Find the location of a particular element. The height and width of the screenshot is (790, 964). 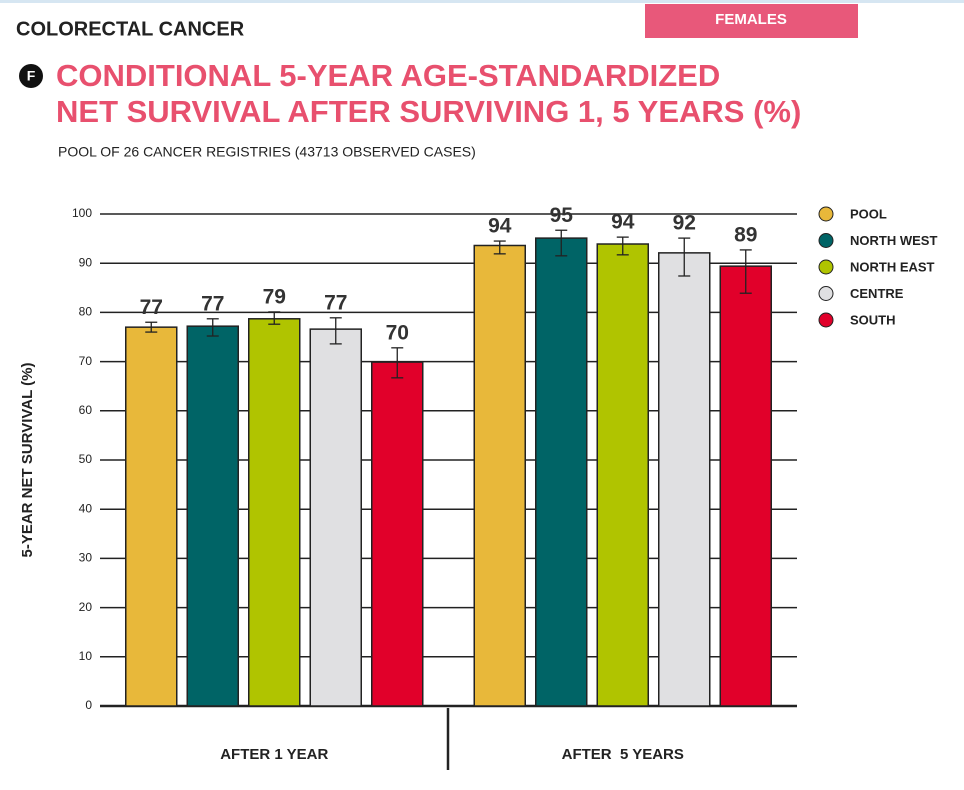

panel-badge is located at coordinates (31, 76).